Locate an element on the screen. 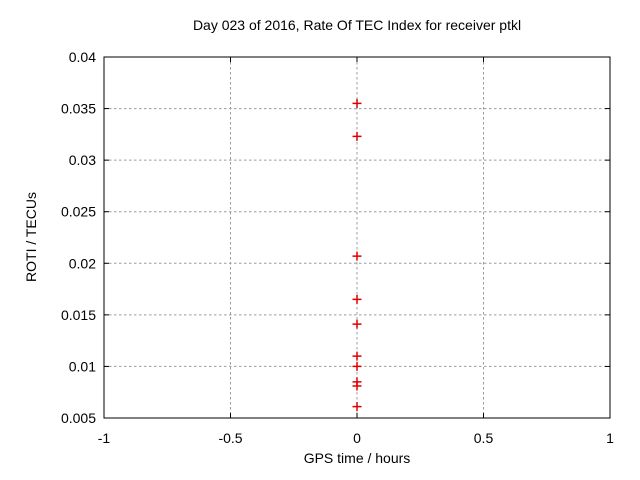 This screenshot has width=640, height=480. x-axis-label: GPS time / hours is located at coordinates (357, 458).